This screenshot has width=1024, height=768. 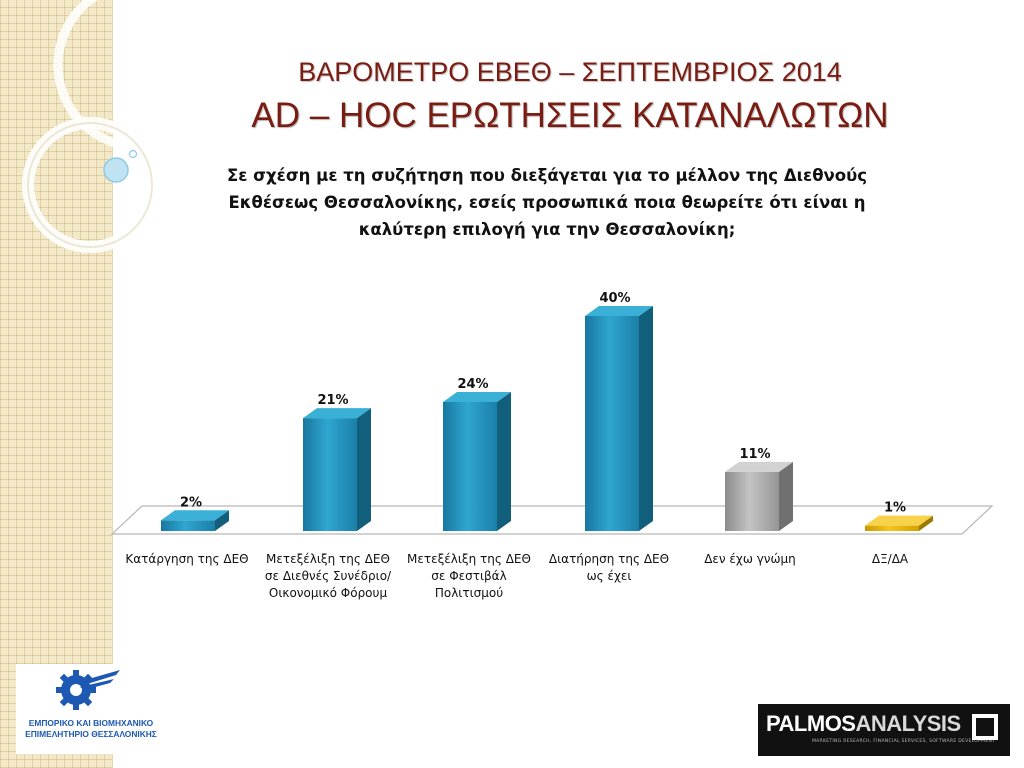 What do you see at coordinates (332, 400) in the screenshot?
I see `data-label: 21%` at bounding box center [332, 400].